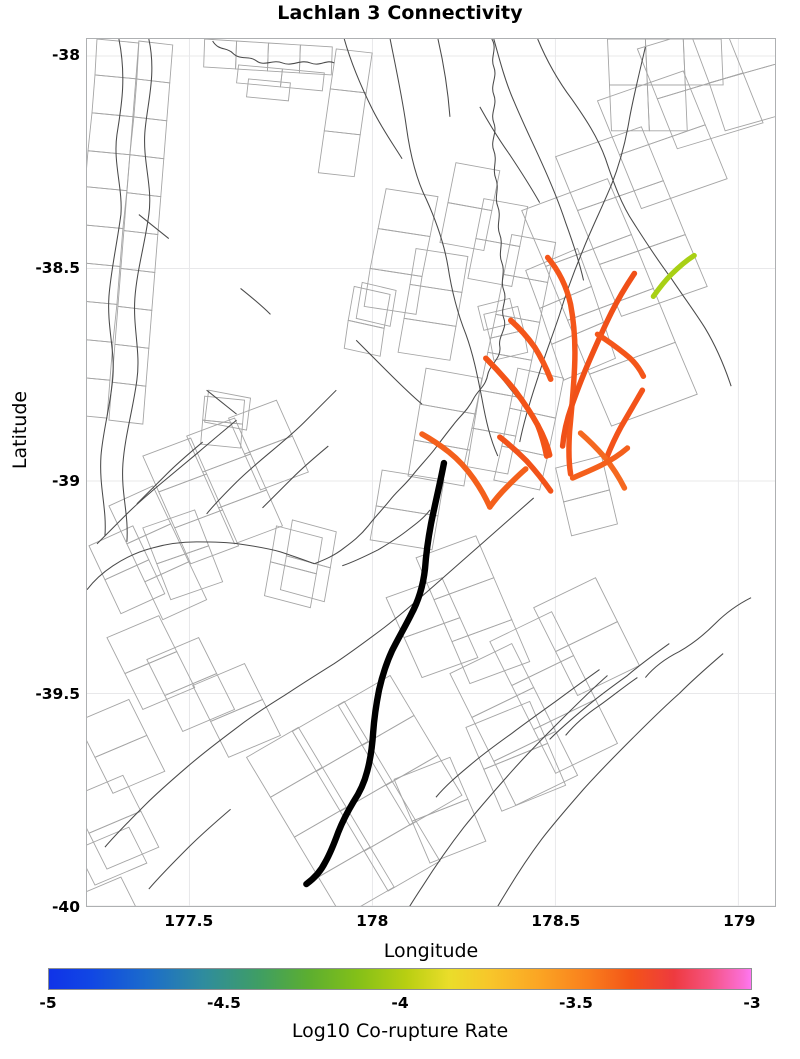 The image size is (800, 1059). Describe the element at coordinates (65, 55) in the screenshot. I see `y-tick-label: -38` at that location.